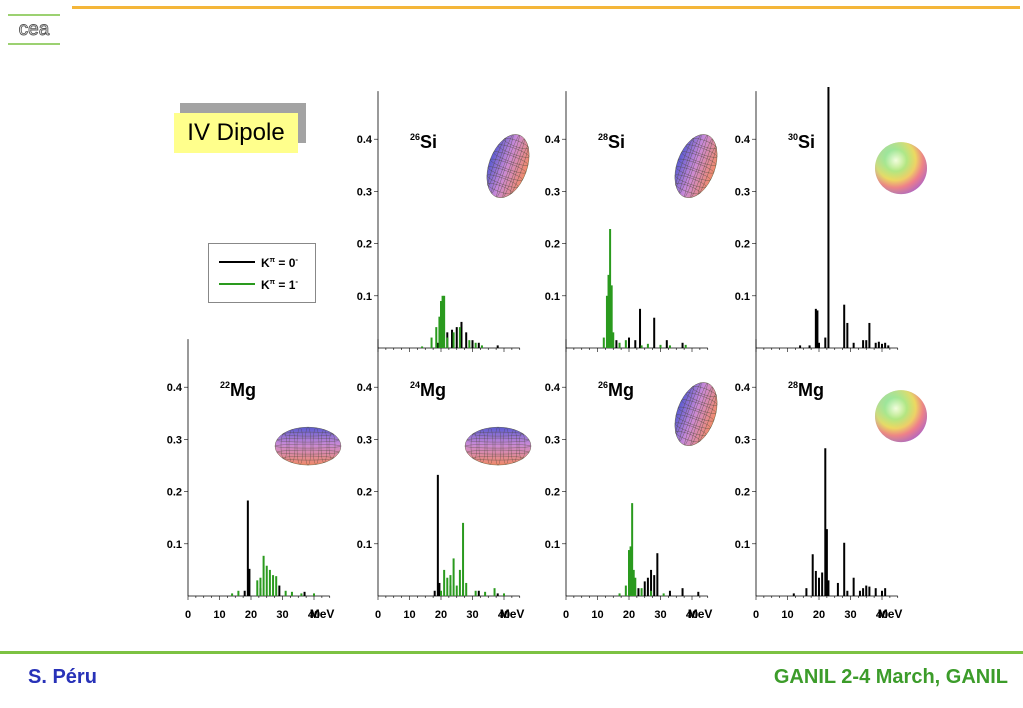 The image size is (1023, 708). Describe the element at coordinates (890, 677) in the screenshot. I see `conference-name: GANIL 2-4 March, GANIL` at that location.